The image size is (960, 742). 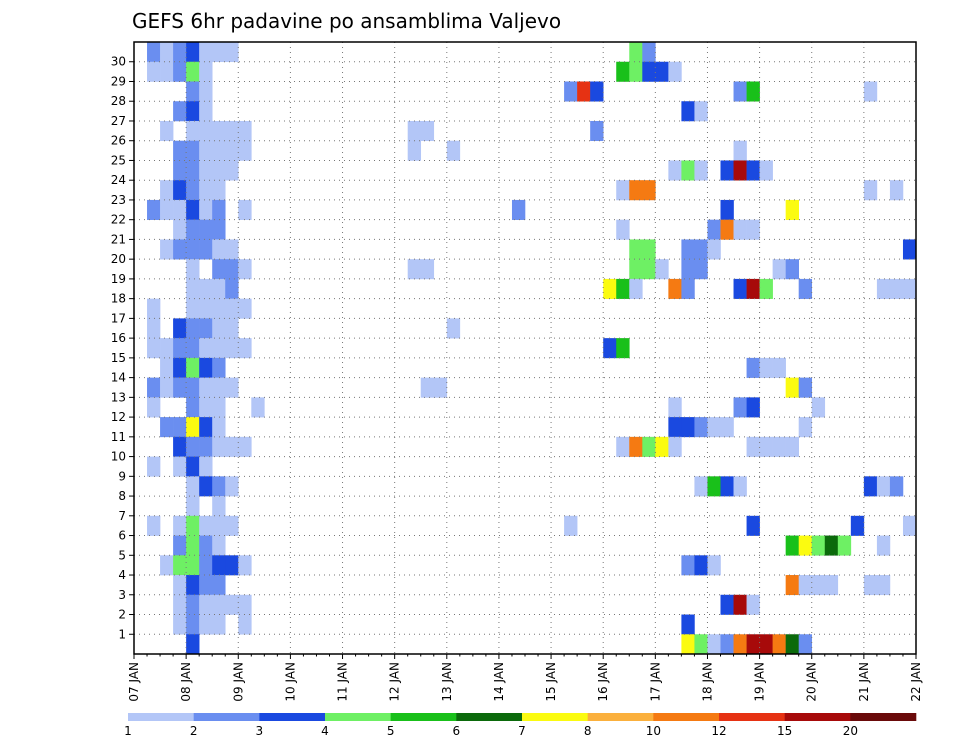 I want to click on y-tick-label: 8, so click(x=122, y=496).